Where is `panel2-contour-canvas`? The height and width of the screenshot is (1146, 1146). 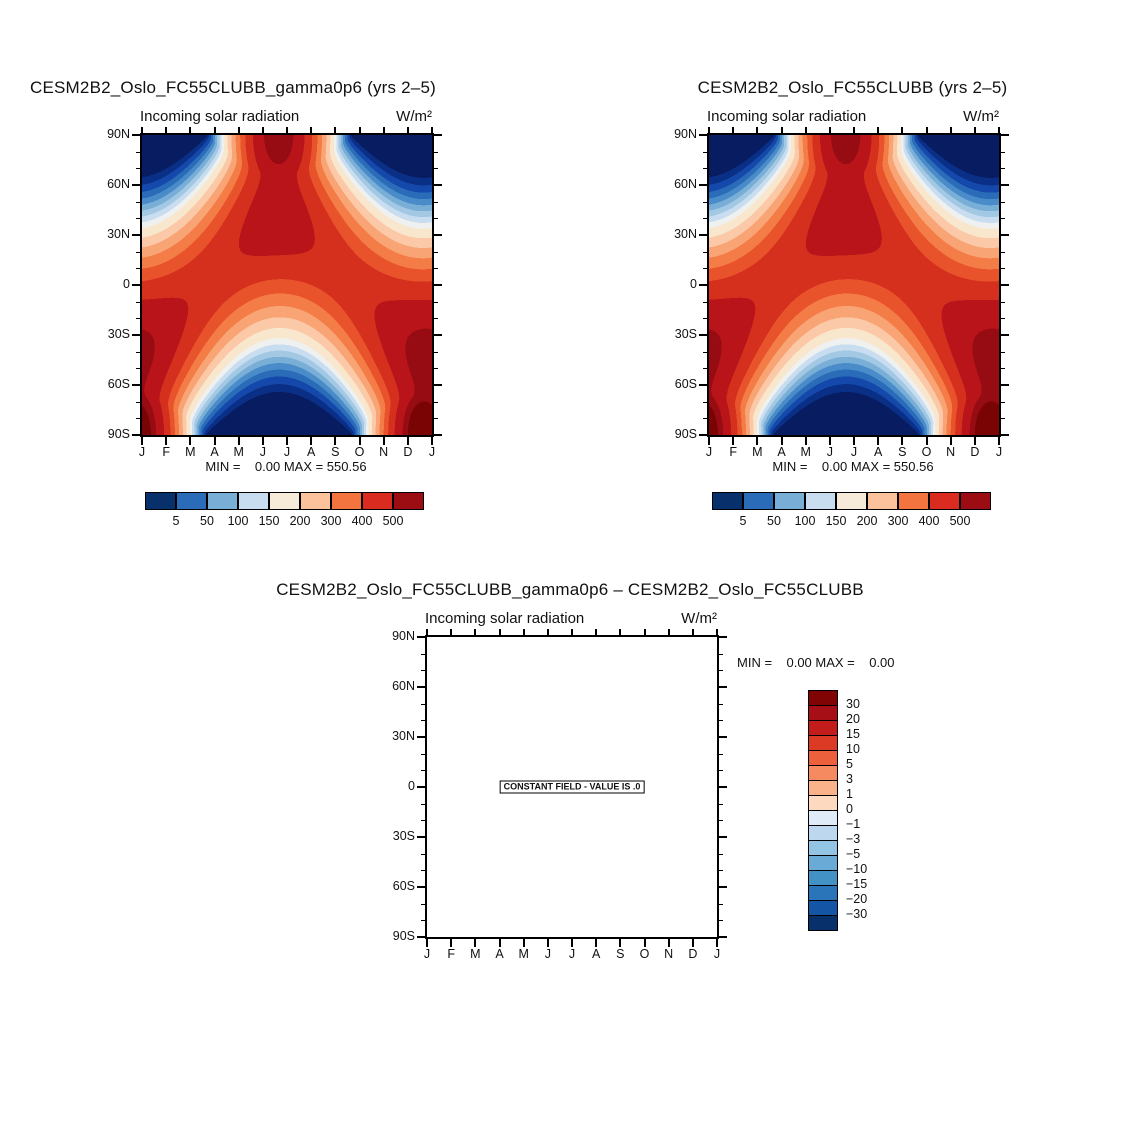 panel2-contour-canvas is located at coordinates (854, 285).